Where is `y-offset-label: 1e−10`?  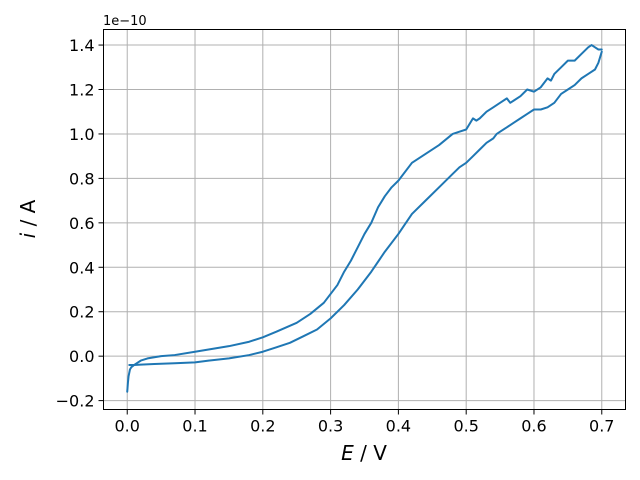
y-offset-label: 1e−10 is located at coordinates (125, 21).